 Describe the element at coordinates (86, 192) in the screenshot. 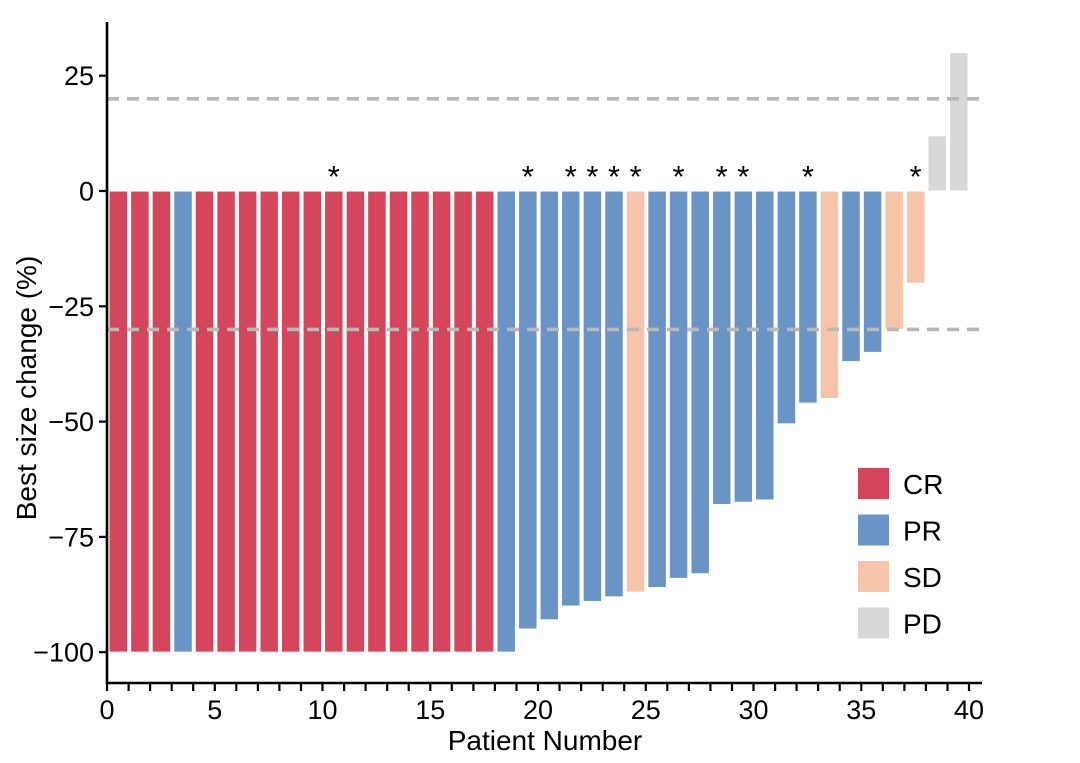

I see `y-tick-label: 0` at that location.